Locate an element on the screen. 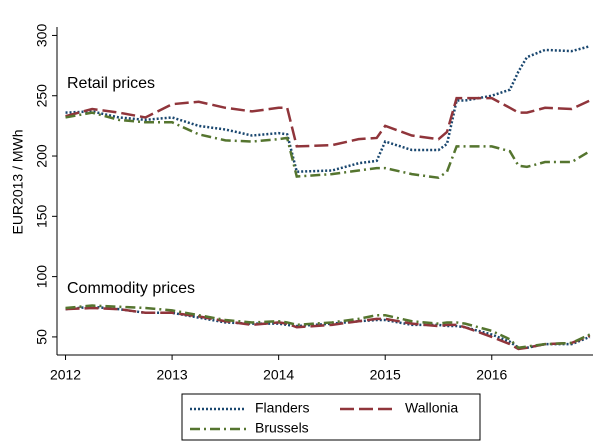 The image size is (603, 444). y-axis-label: EUR2013 / MWh is located at coordinates (18, 181).